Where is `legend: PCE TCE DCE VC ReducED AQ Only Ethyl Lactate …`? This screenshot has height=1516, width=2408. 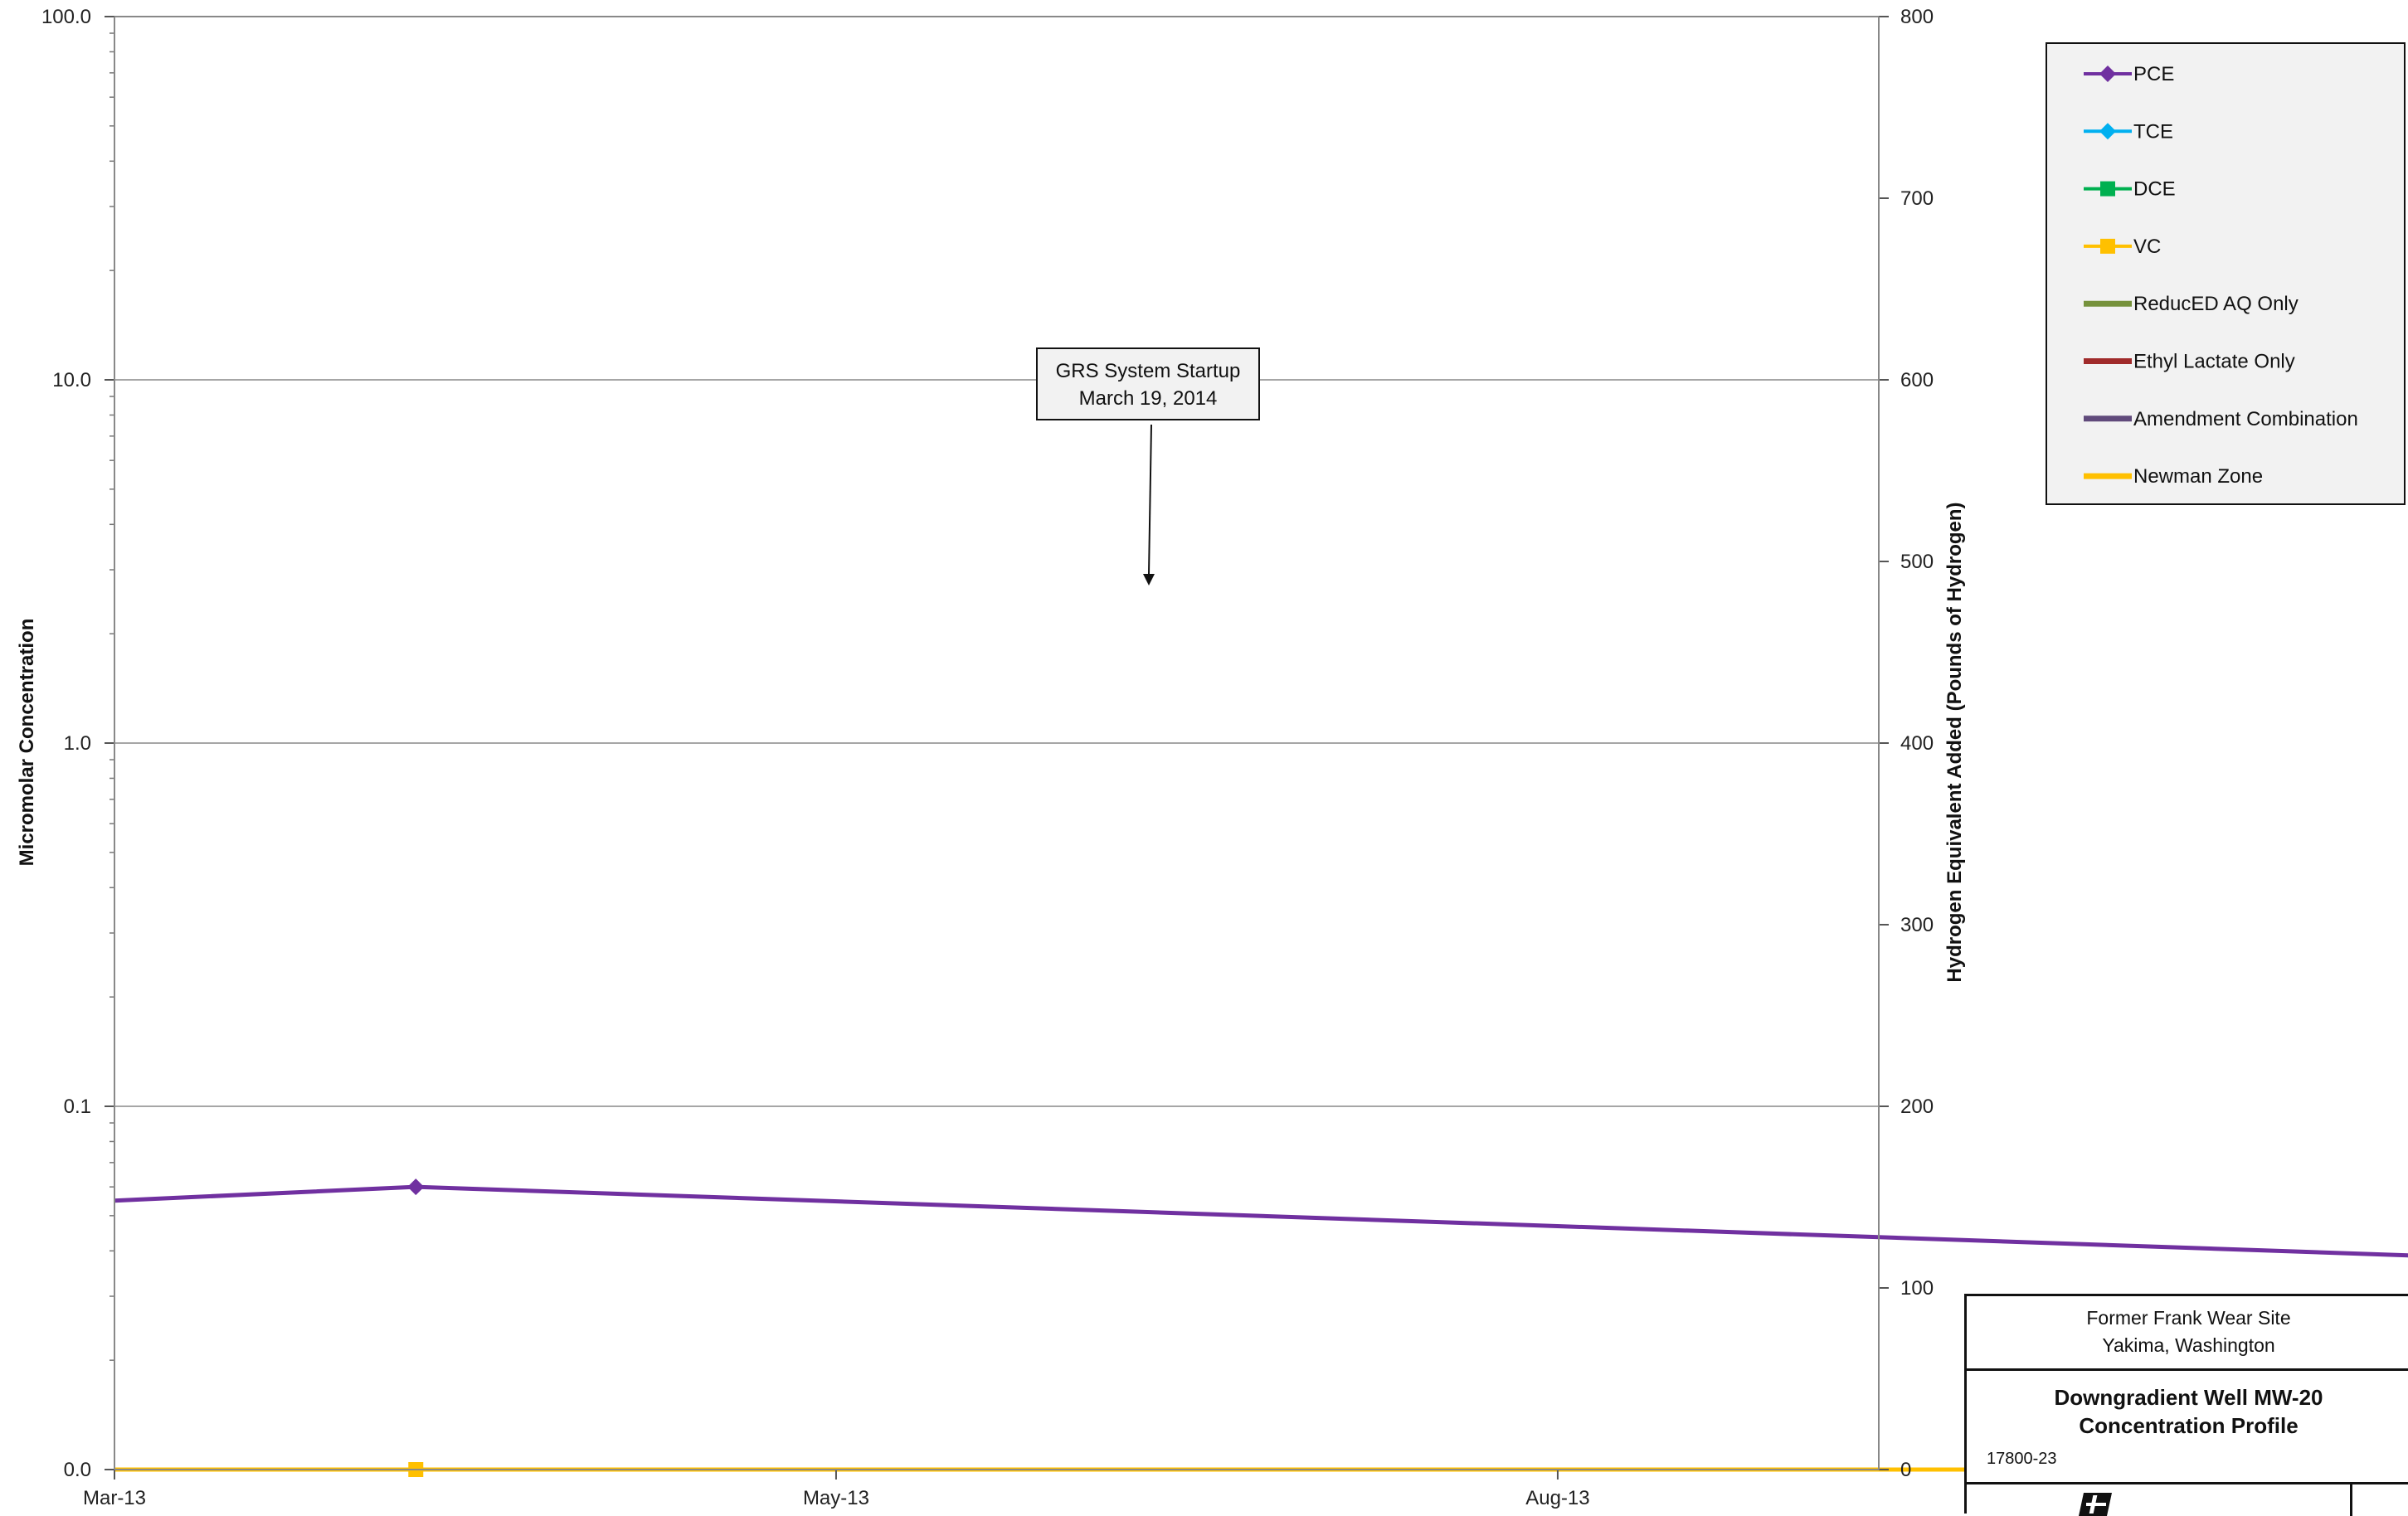
legend: PCE TCE DCE VC ReducED AQ Only Ethyl Lactate … is located at coordinates (2226, 273).